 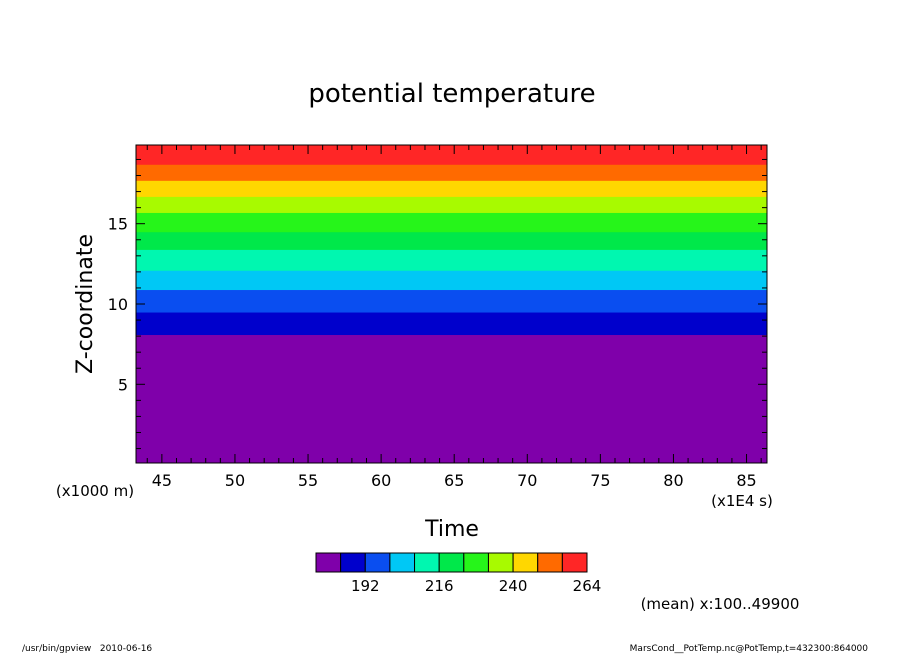 I want to click on colorbar-label: 240, so click(x=513, y=586).